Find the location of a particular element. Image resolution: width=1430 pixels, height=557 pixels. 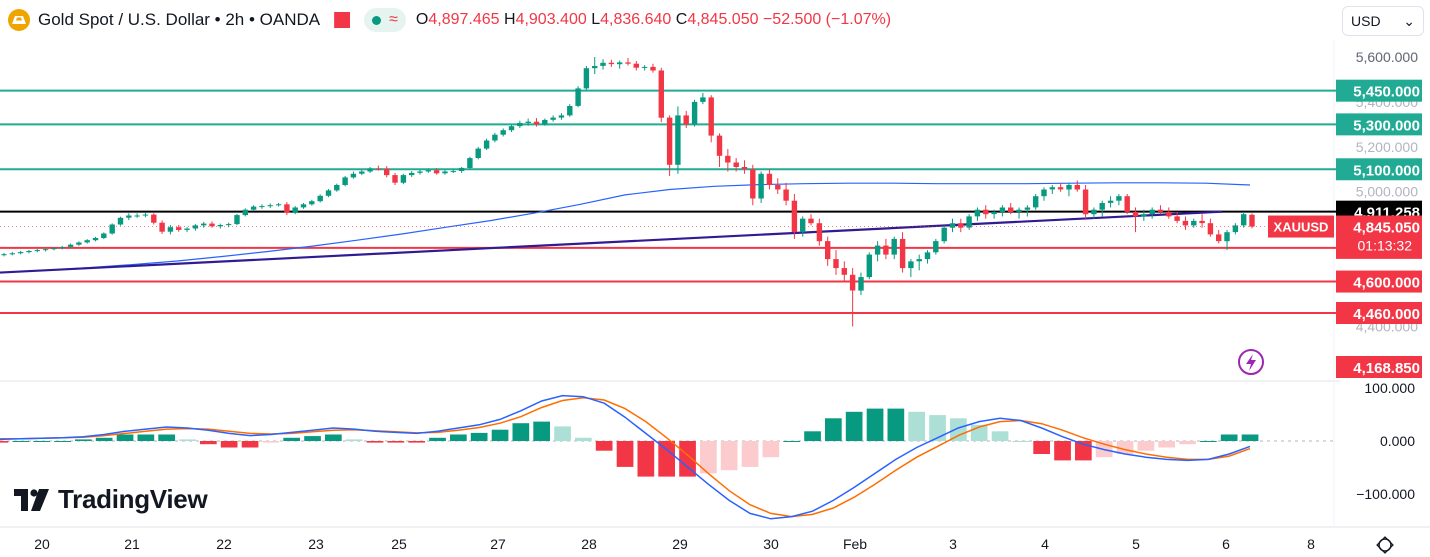

support-badge is located at coordinates (1379, 313).